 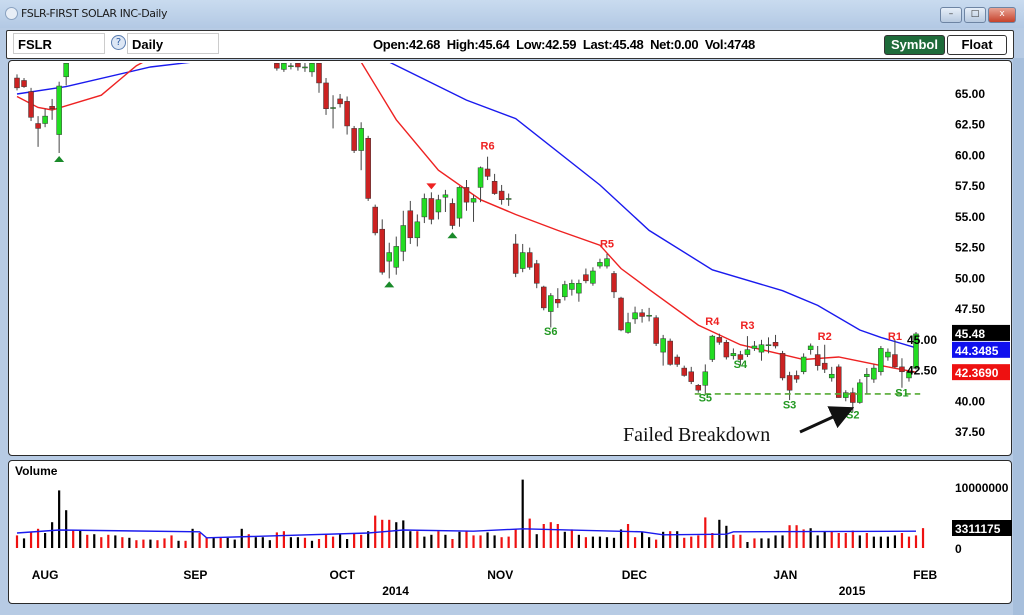 I want to click on volume-tick-label: 10000000, so click(x=982, y=488).